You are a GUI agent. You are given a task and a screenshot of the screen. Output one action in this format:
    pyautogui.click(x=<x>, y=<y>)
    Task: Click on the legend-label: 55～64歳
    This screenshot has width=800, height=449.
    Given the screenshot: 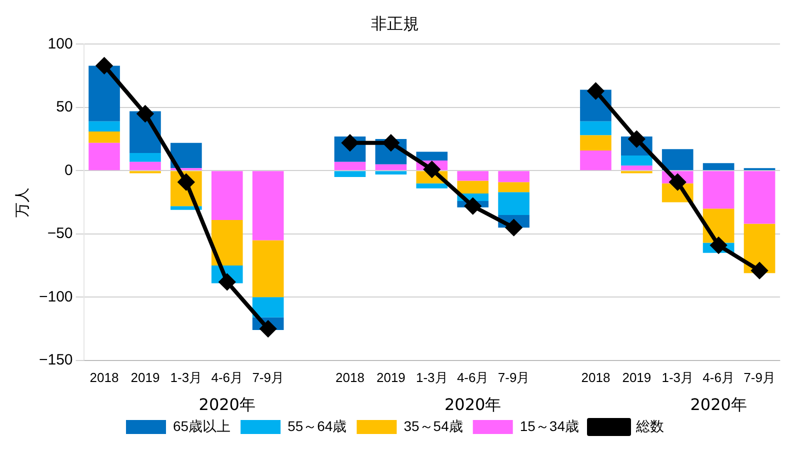 What is the action you would take?
    pyautogui.click(x=317, y=426)
    